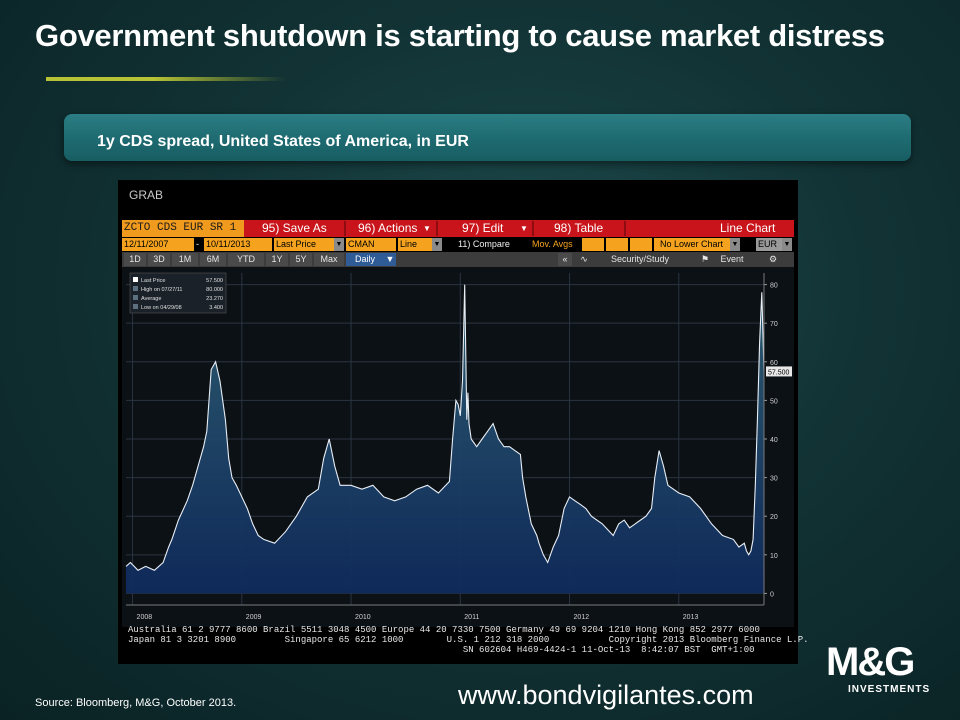 The height and width of the screenshot is (720, 960). What do you see at coordinates (640, 259) in the screenshot?
I see `security-study-button: Security/Study` at bounding box center [640, 259].